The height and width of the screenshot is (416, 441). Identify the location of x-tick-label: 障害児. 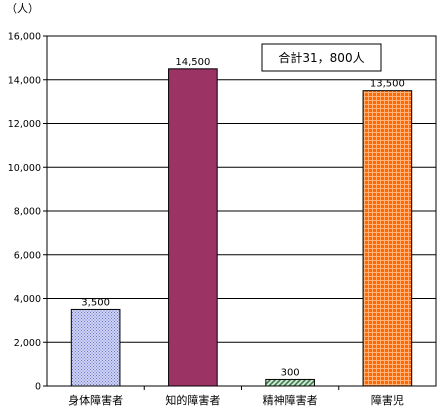
(387, 400).